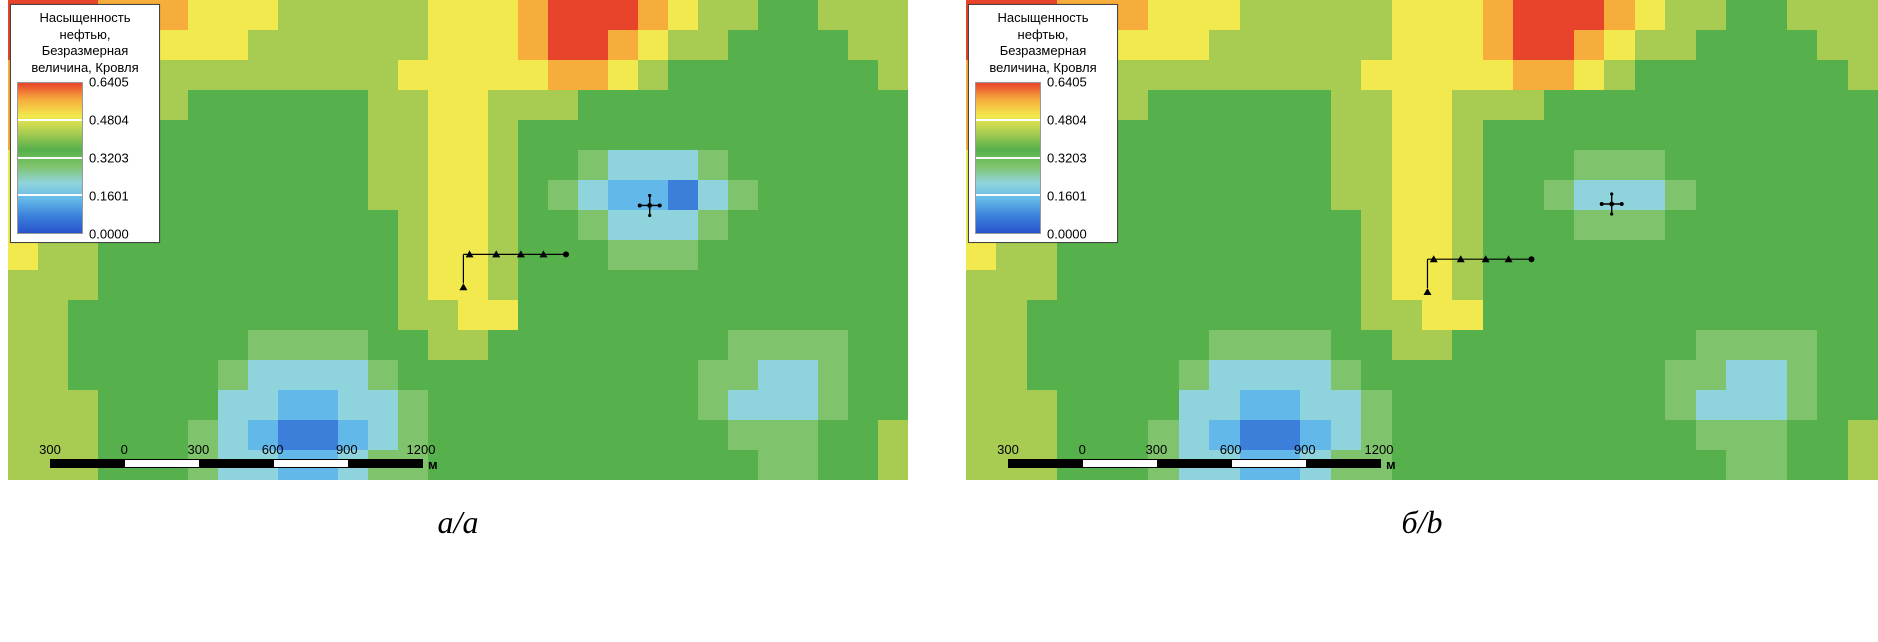 The image size is (1878, 642). I want to click on panel-caption-b: б/b, so click(1422, 522).